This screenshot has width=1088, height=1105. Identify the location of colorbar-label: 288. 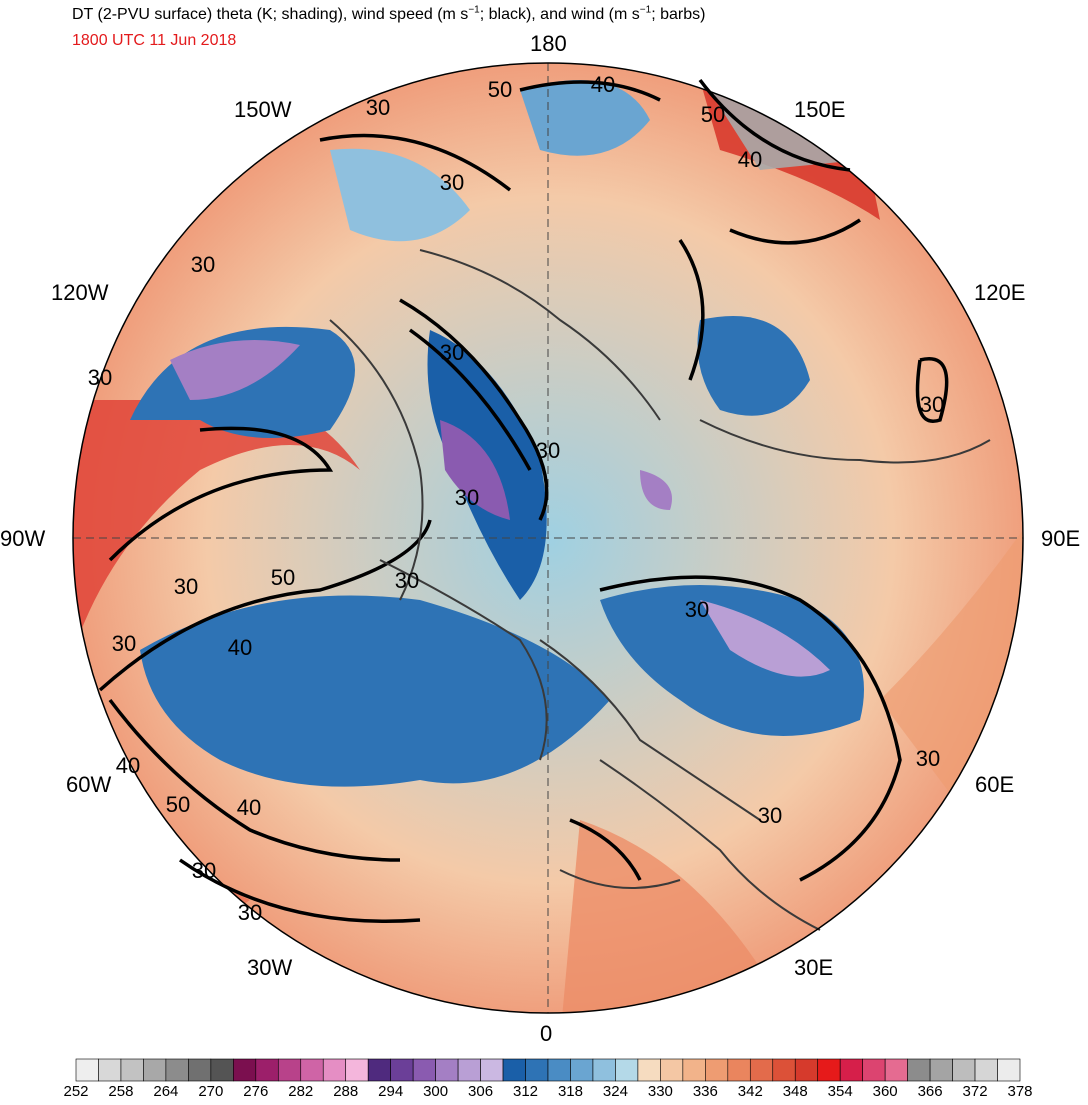
(346, 1091).